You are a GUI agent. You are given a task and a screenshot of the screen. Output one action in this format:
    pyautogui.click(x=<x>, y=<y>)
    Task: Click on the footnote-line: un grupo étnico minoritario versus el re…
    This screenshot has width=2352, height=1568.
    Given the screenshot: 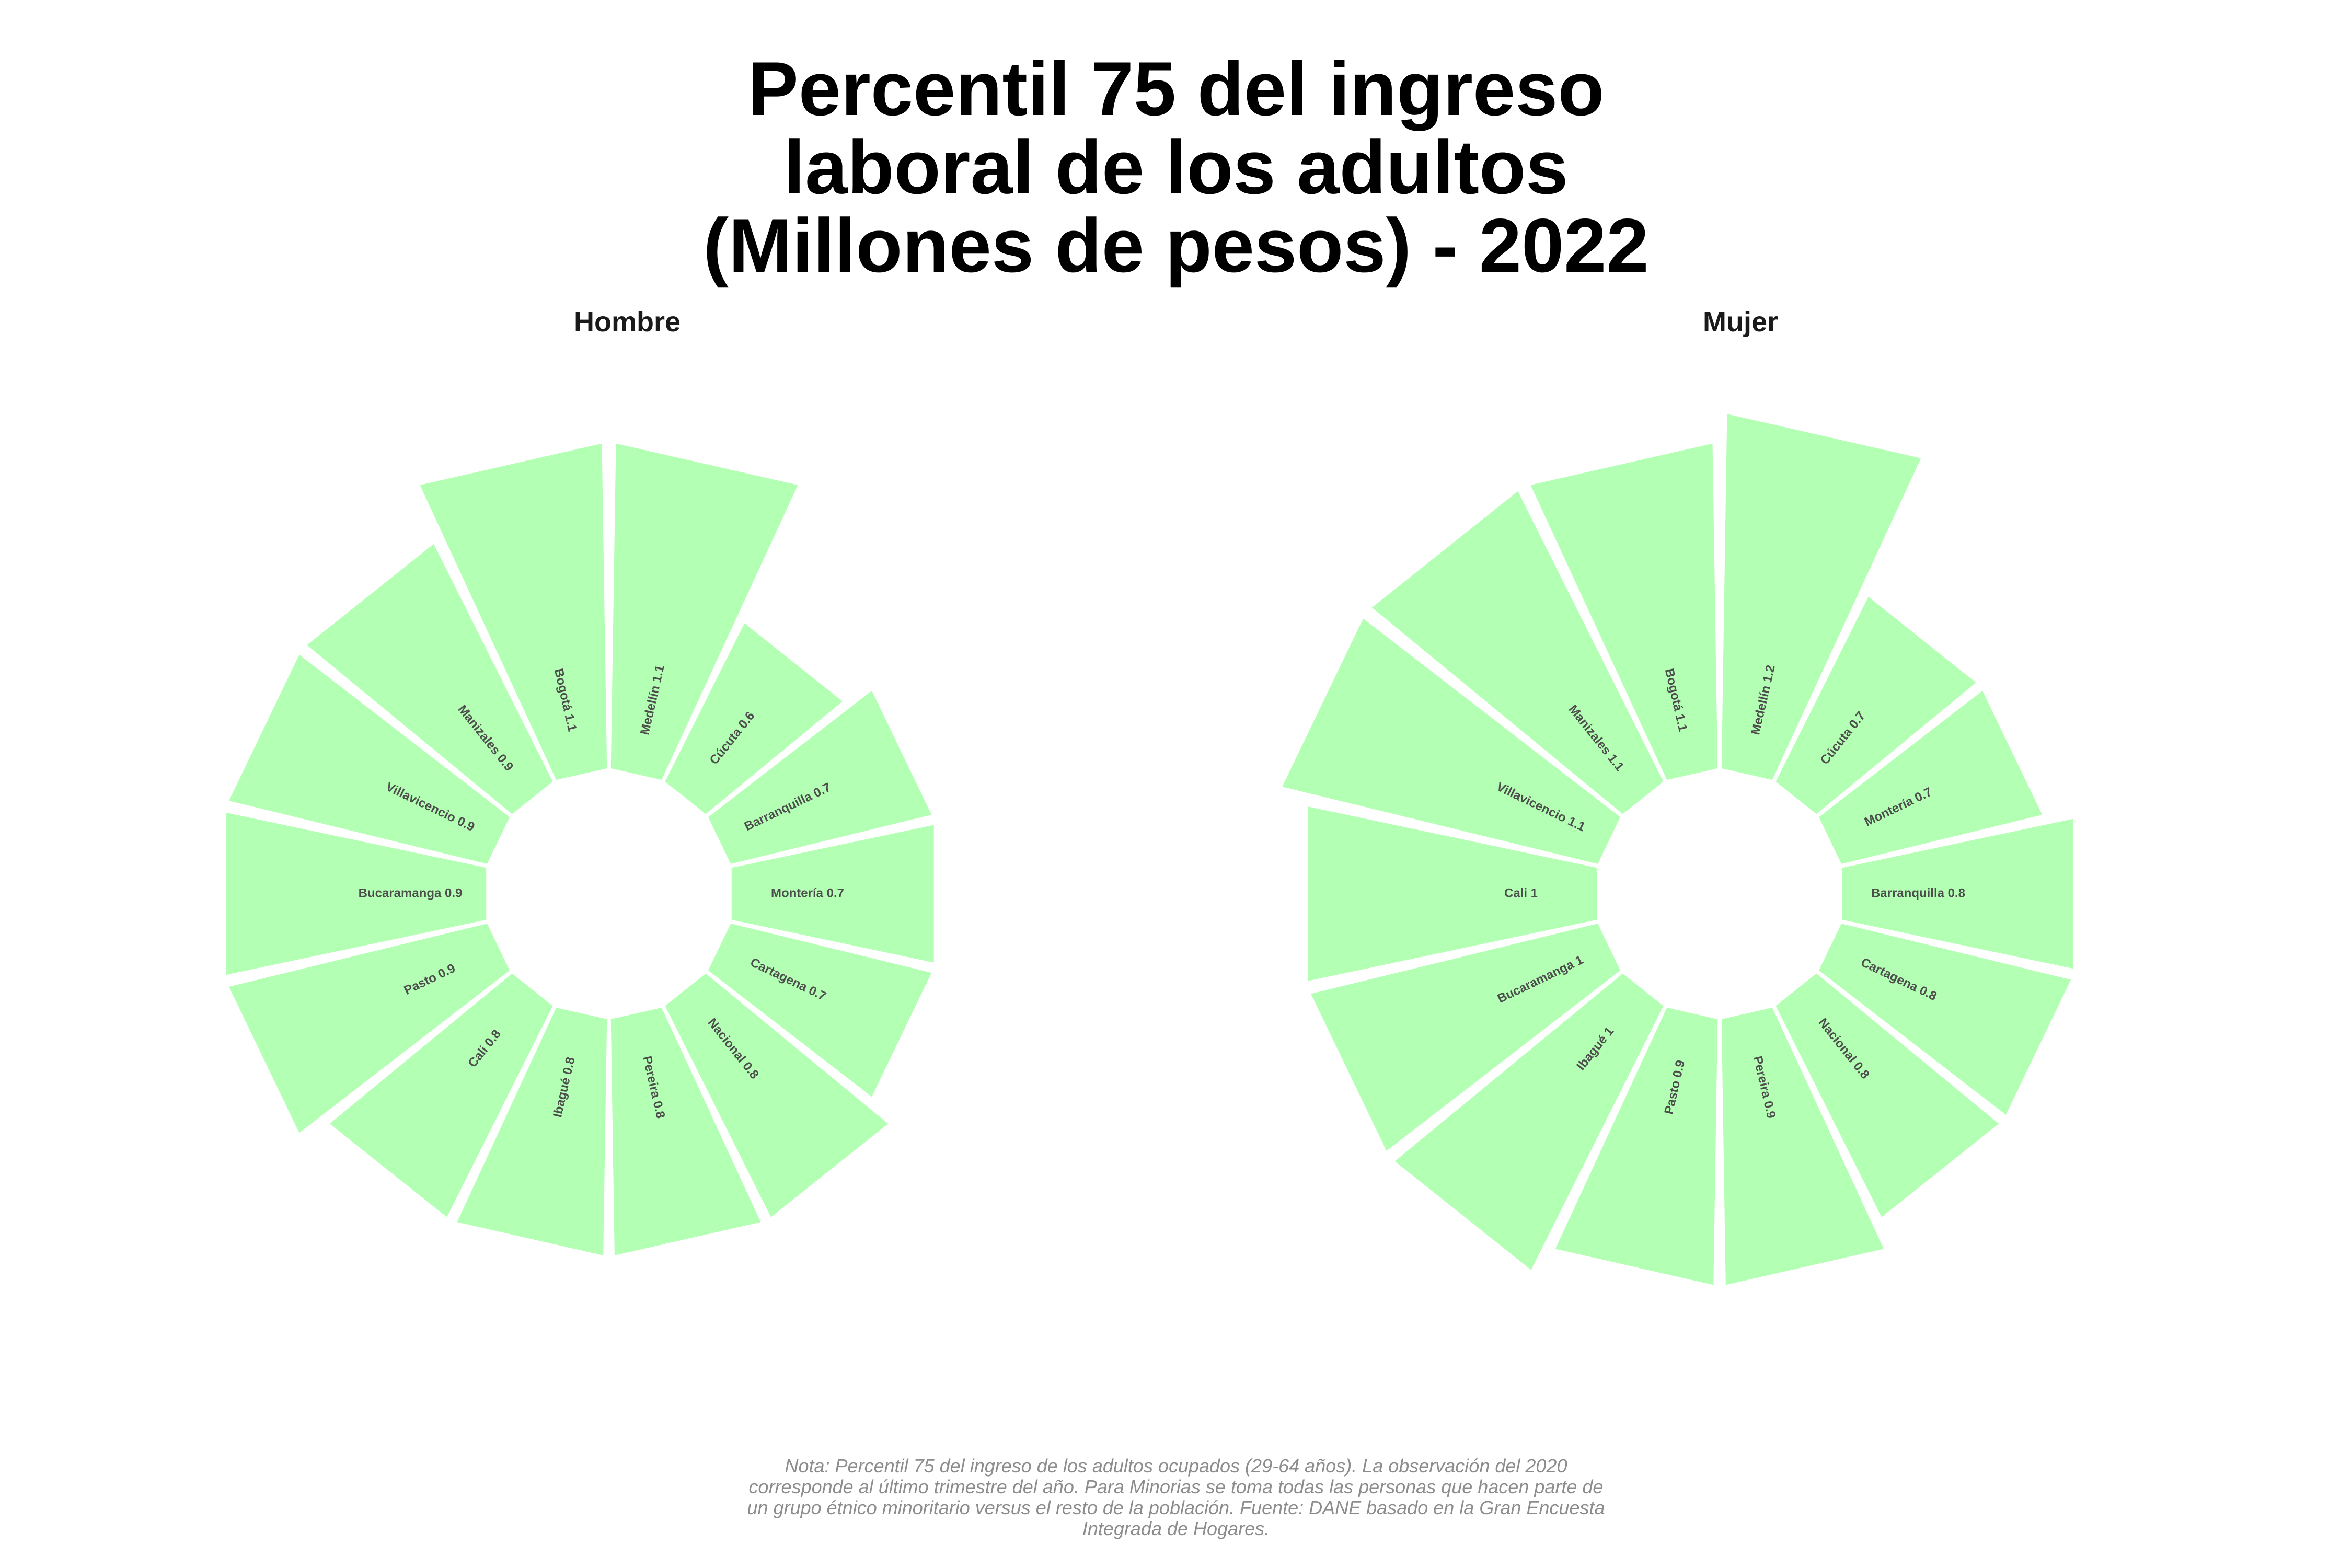 What is the action you would take?
    pyautogui.click(x=1176, y=1507)
    